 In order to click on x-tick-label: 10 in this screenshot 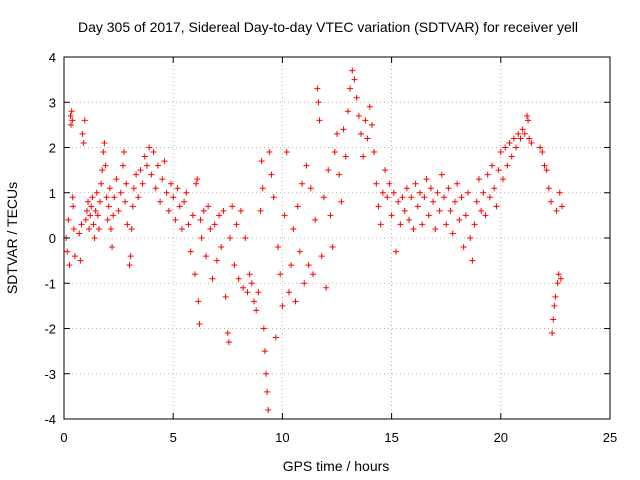, I will do `click(282, 437)`.